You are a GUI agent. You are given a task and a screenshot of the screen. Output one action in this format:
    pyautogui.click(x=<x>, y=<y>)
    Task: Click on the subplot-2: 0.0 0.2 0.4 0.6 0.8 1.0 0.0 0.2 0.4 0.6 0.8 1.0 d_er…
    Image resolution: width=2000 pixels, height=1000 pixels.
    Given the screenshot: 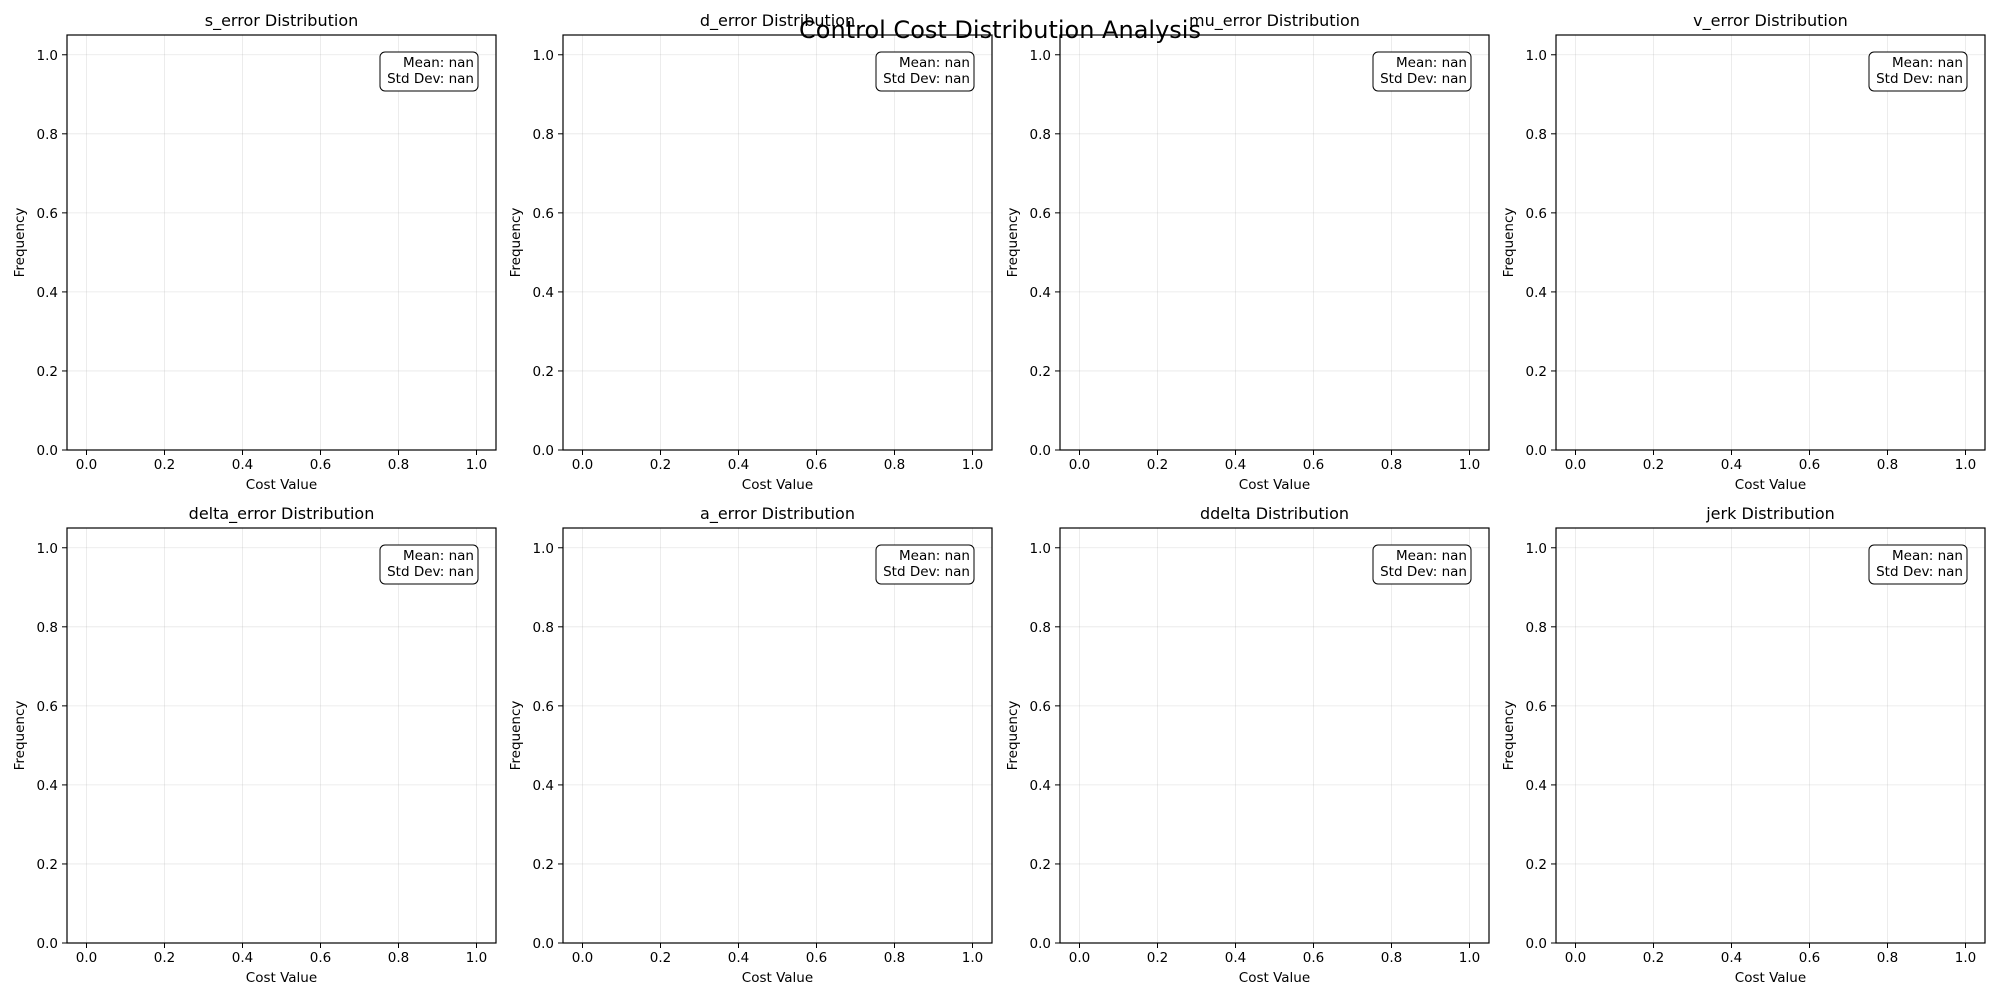 What is the action you would take?
    pyautogui.click(x=750, y=252)
    